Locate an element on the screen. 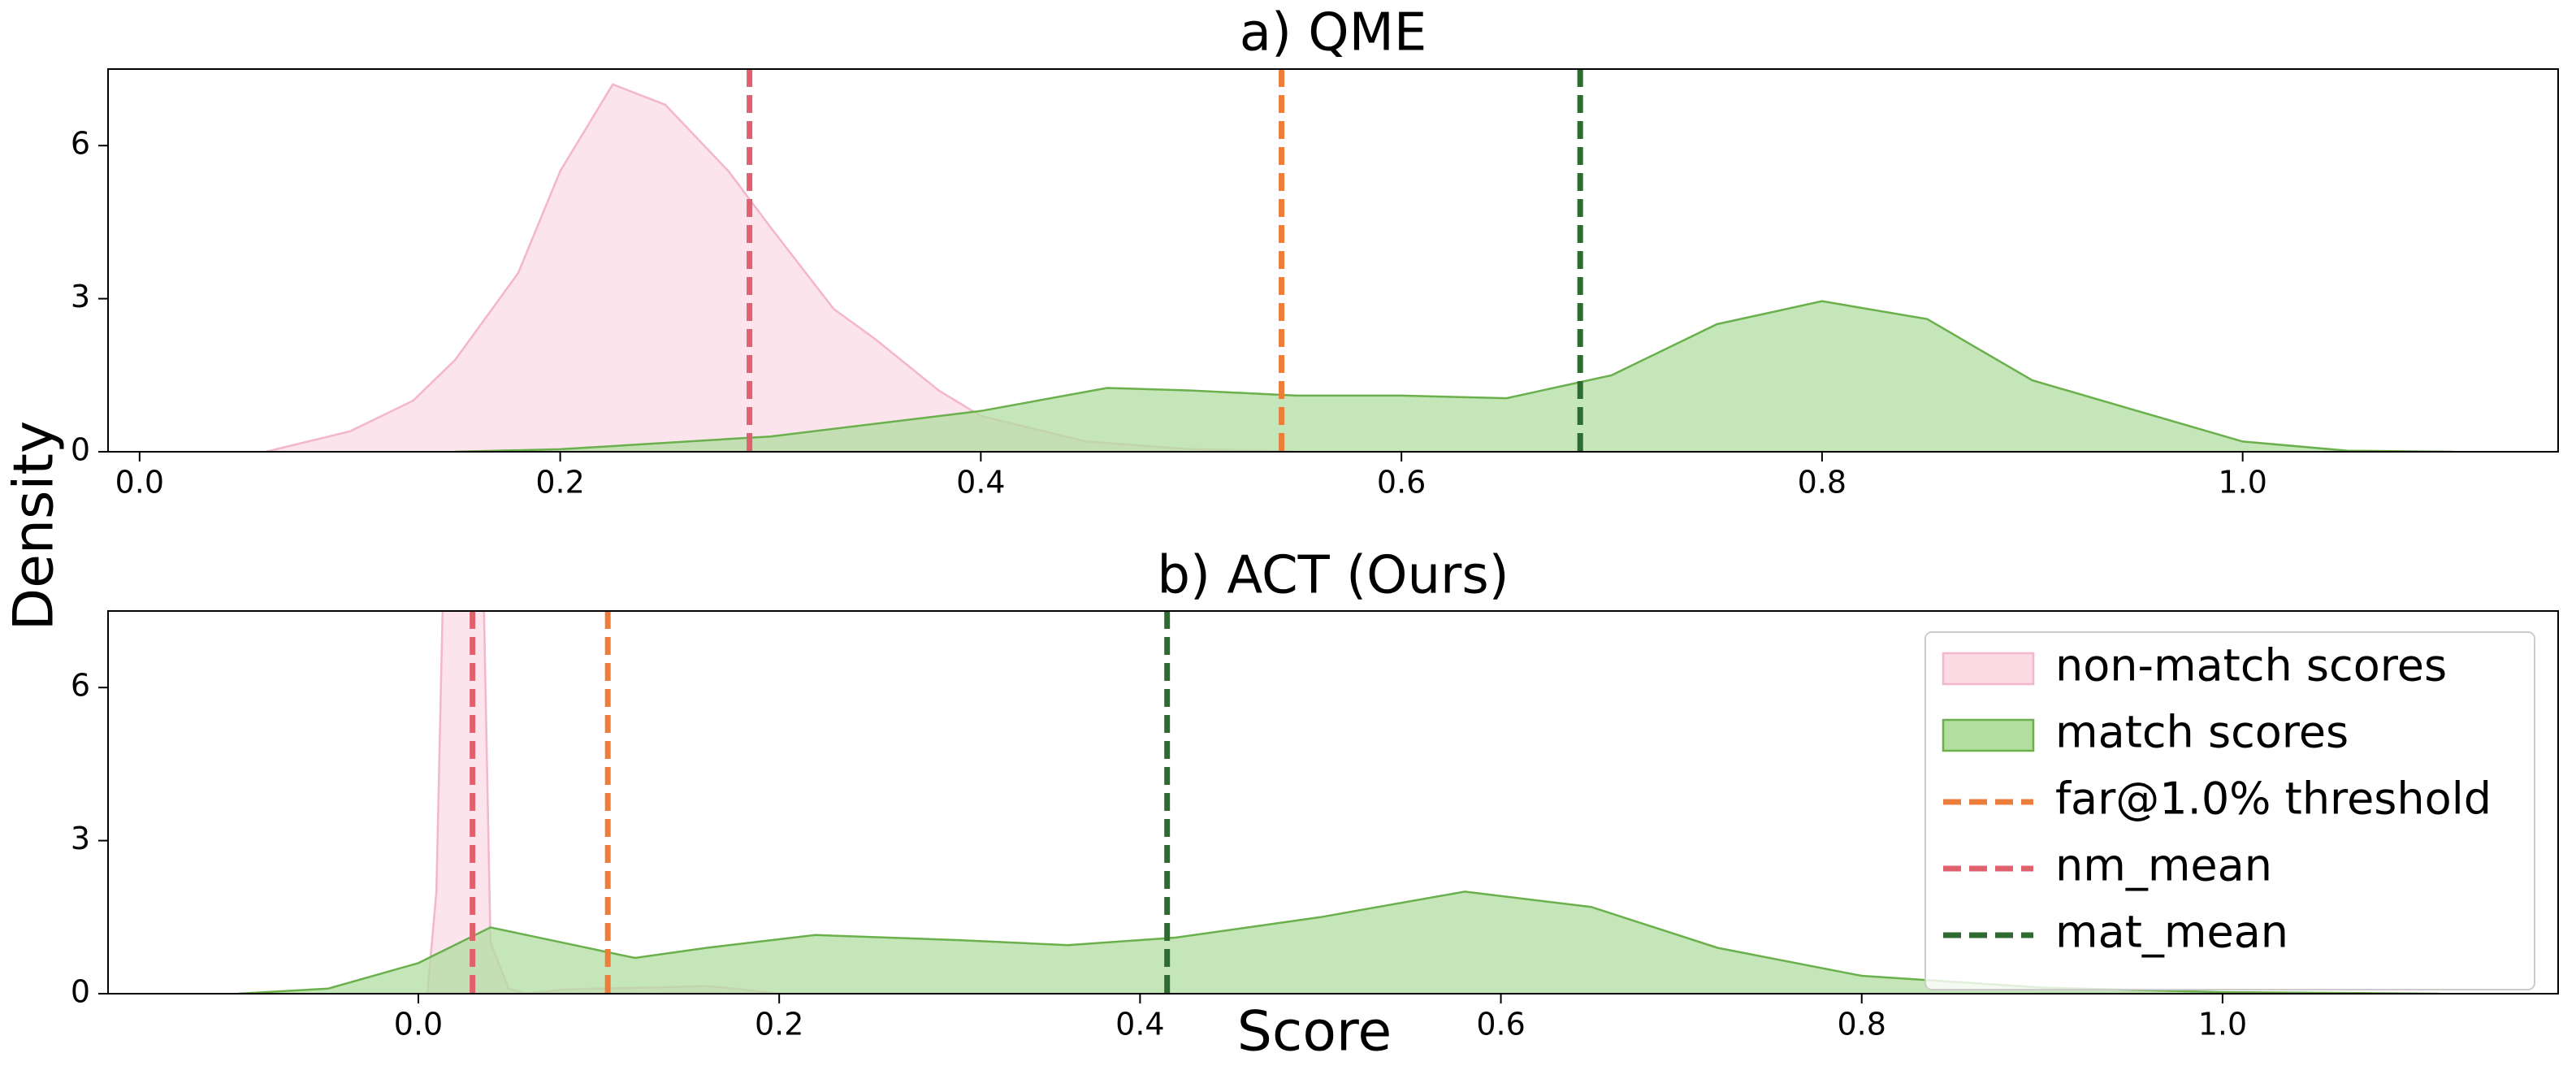 This screenshot has width=2576, height=1079. legend-label: mat_mean is located at coordinates (2171, 933).